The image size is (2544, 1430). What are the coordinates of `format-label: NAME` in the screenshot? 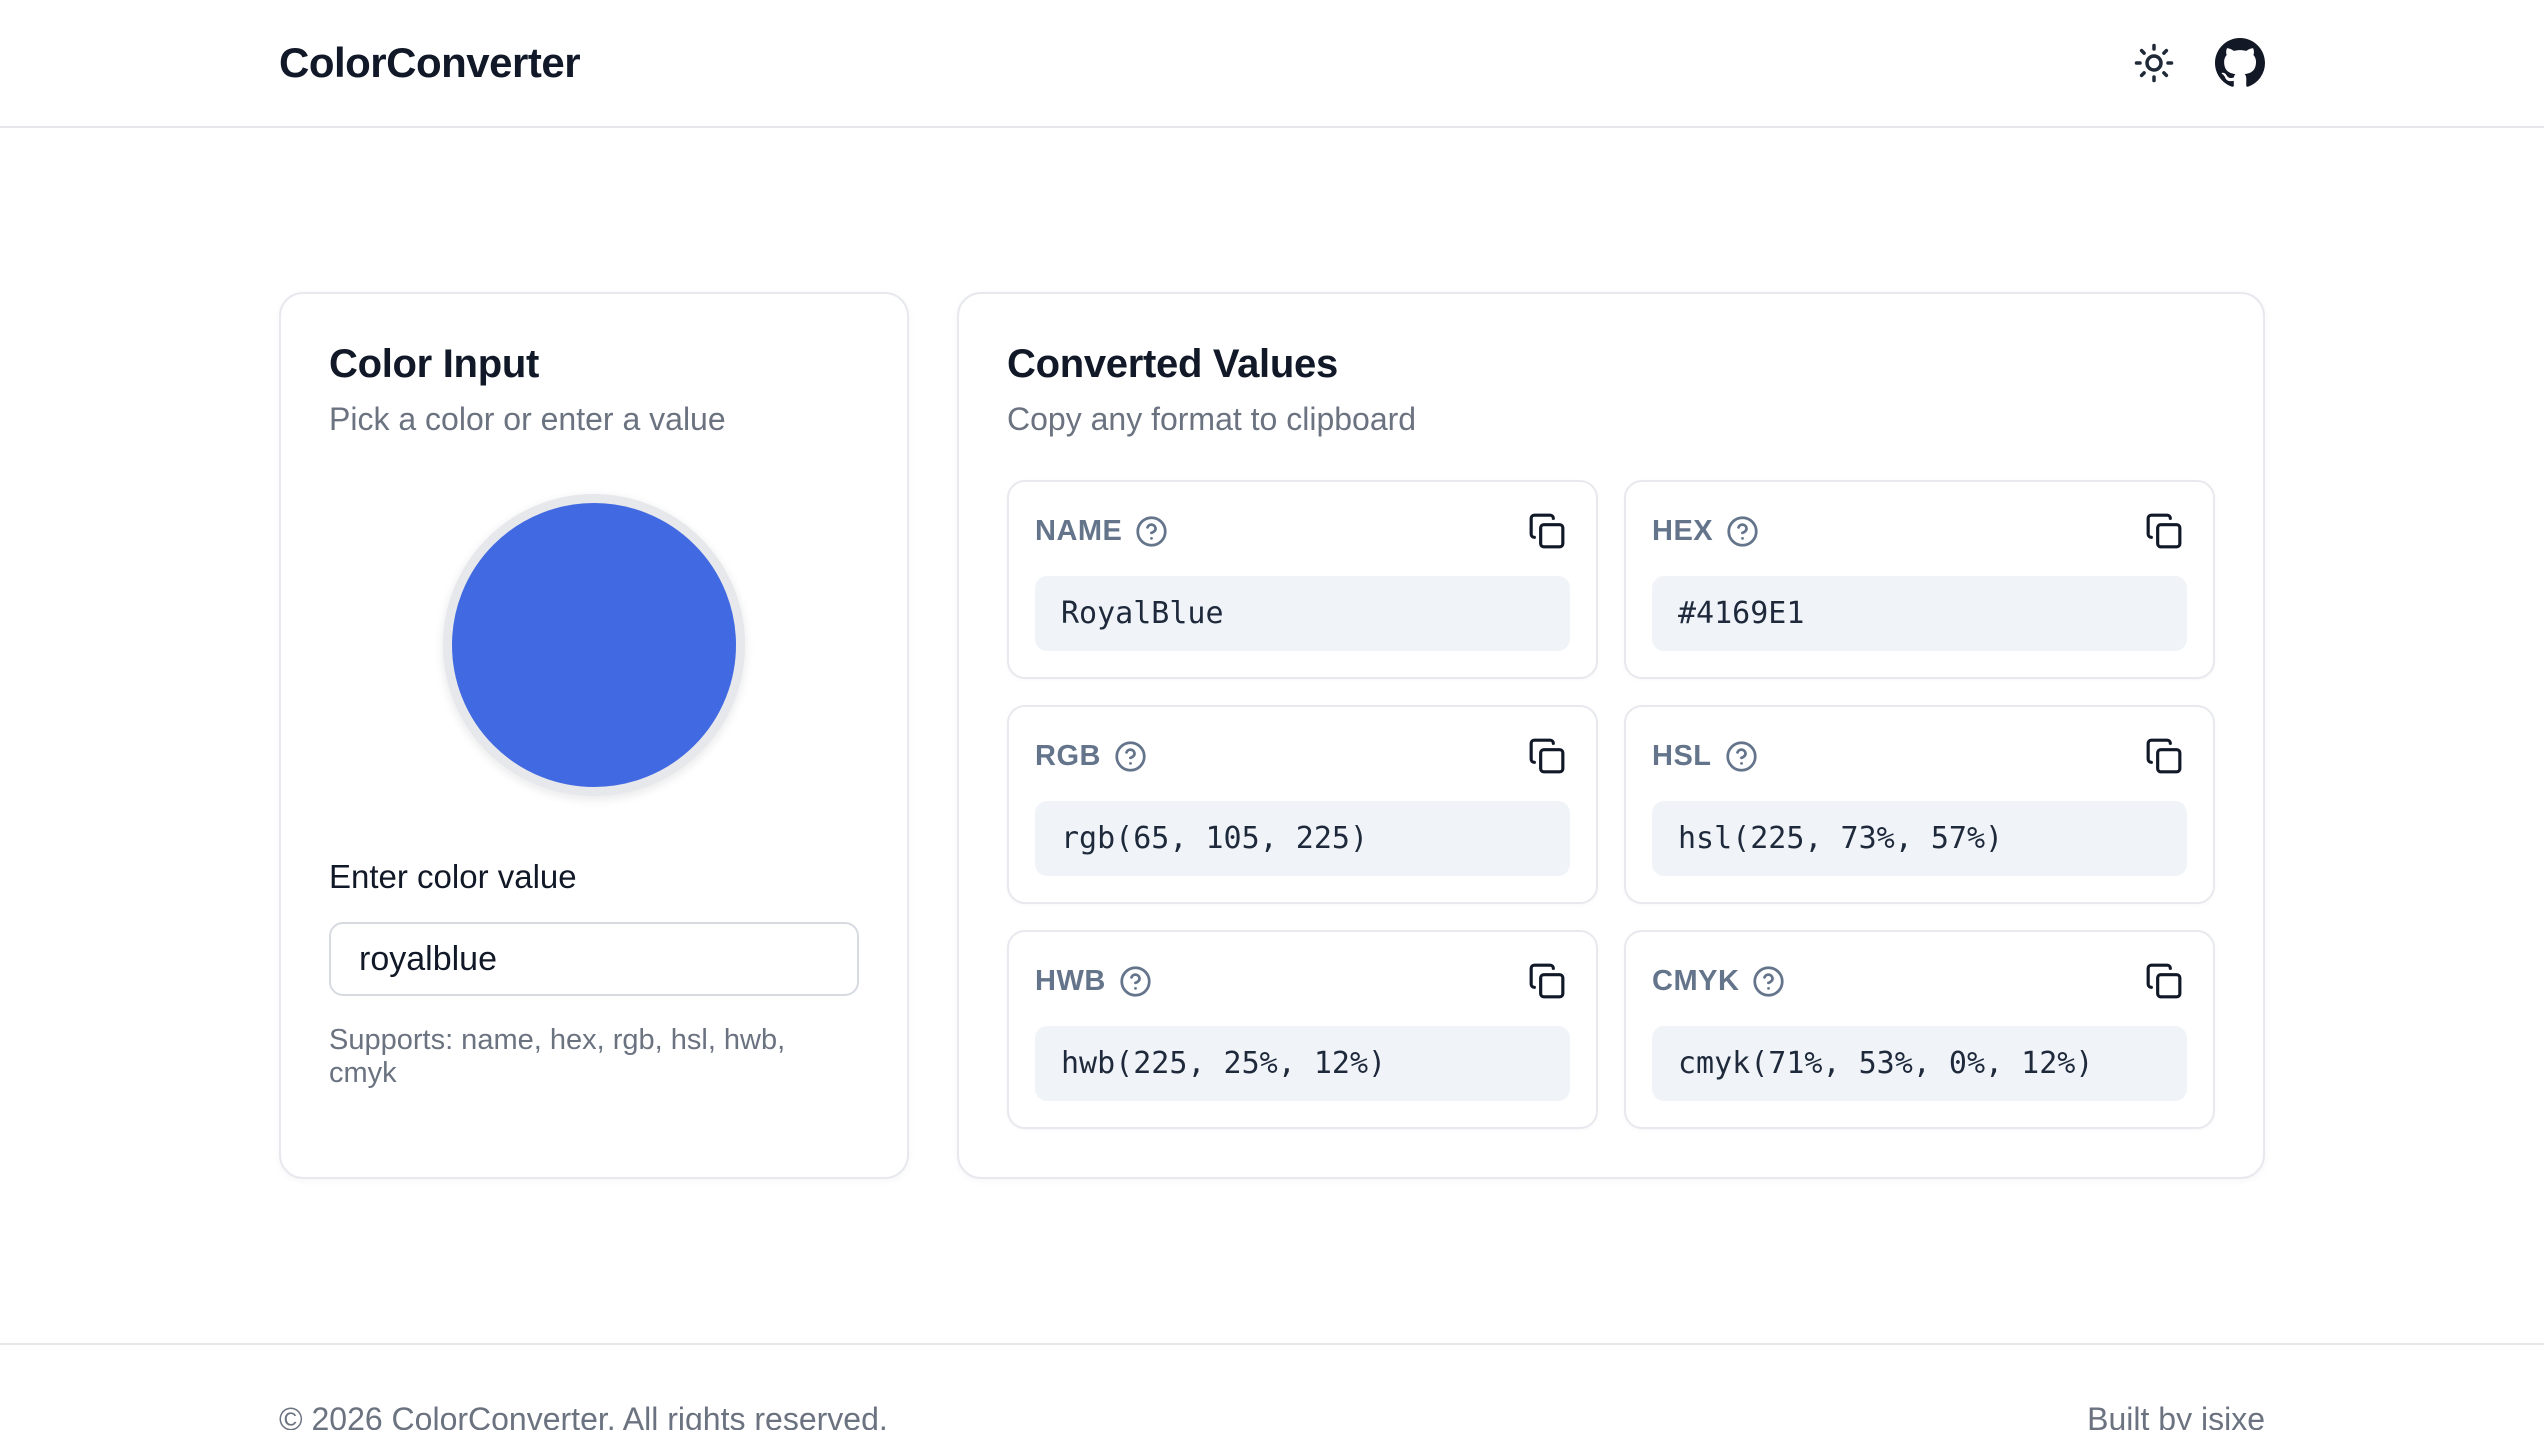 It's located at (1079, 530).